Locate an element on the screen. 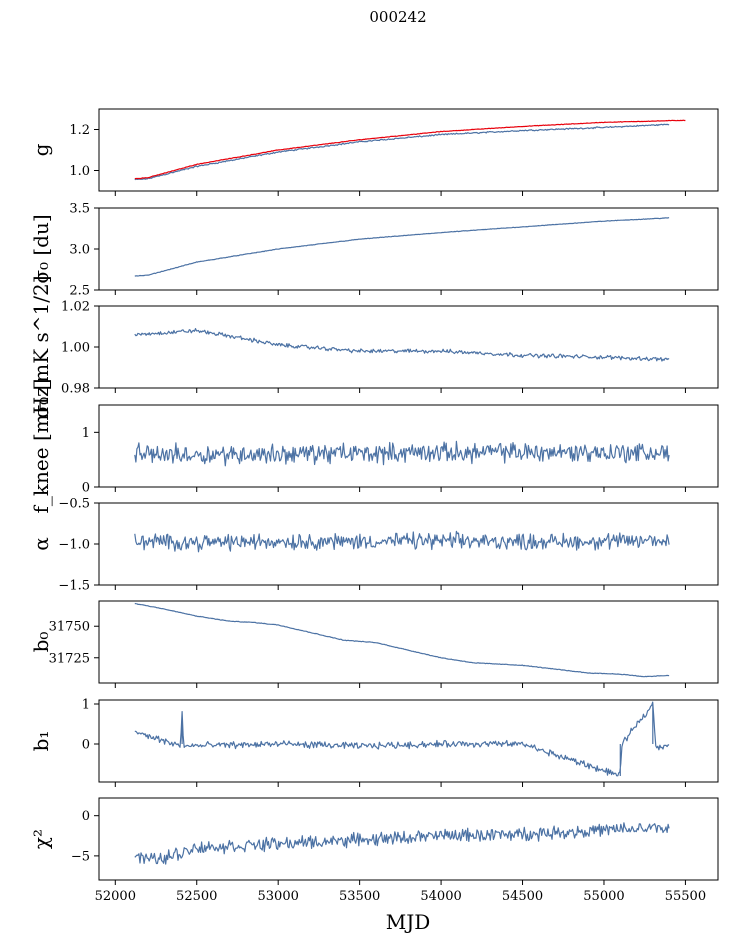  panel-2: 2.5 3.0 3.5 σ₀ [du] is located at coordinates (374, 250).